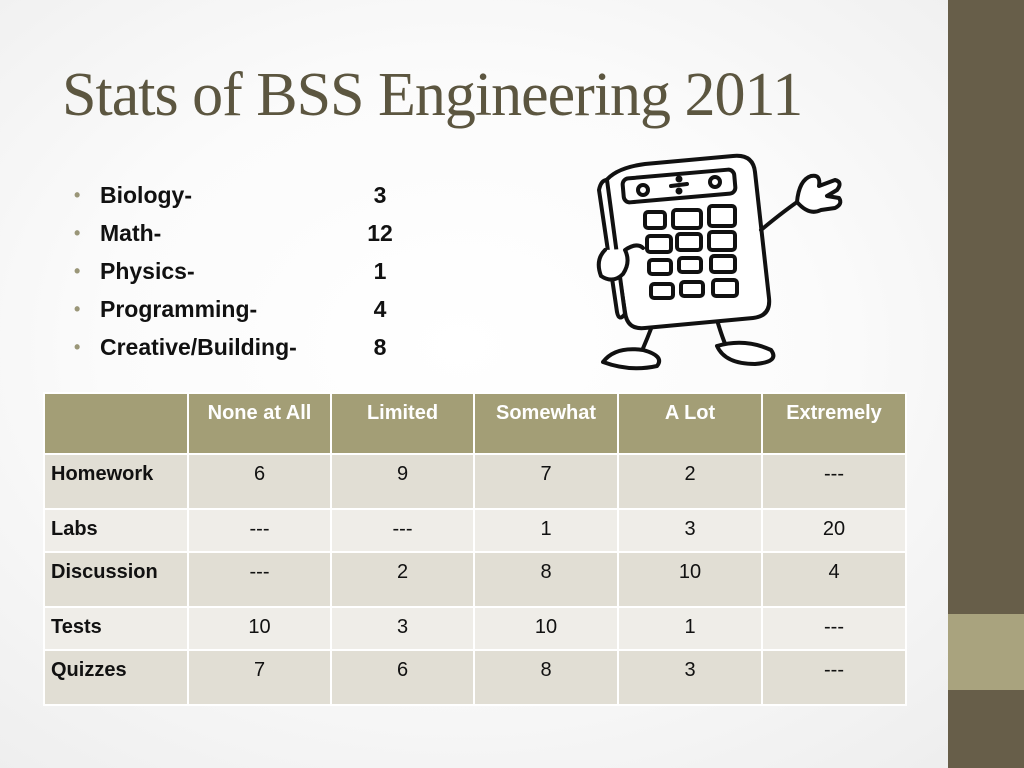  What do you see at coordinates (719, 262) in the screenshot?
I see `calculator-cartoon-icon` at bounding box center [719, 262].